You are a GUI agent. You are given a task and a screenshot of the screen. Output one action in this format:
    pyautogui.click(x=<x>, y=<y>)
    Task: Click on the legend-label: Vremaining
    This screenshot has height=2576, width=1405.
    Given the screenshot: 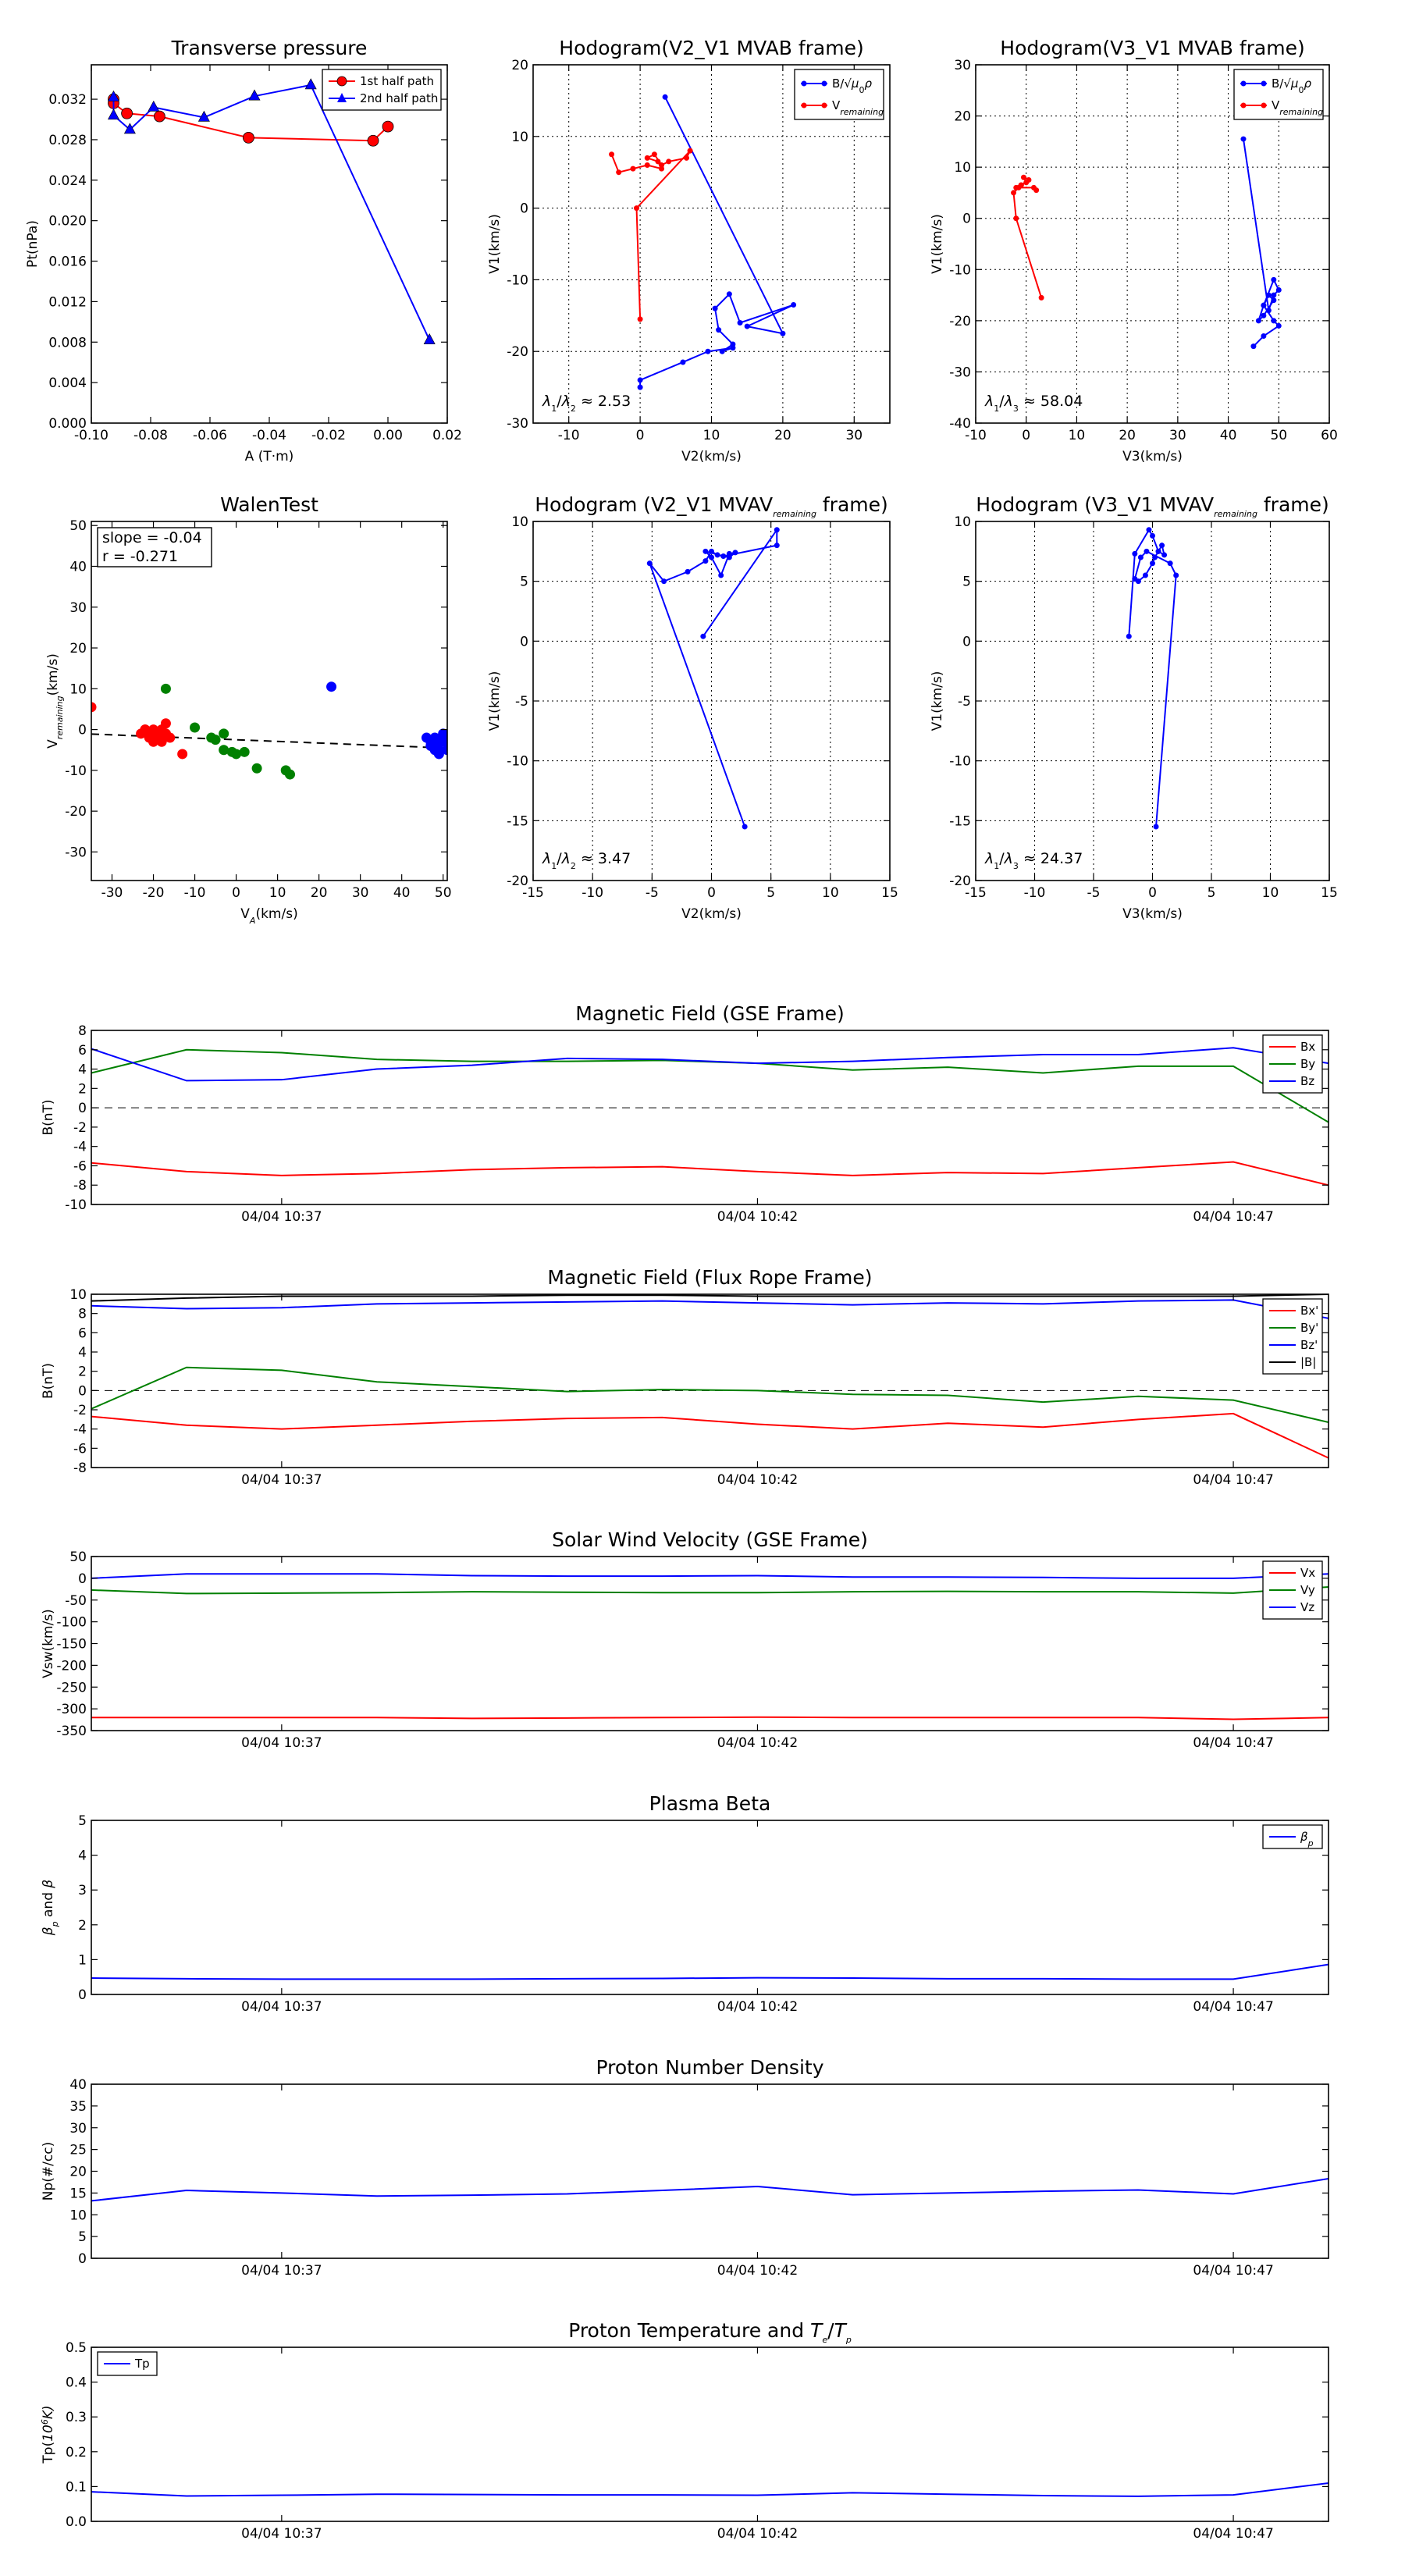 What is the action you would take?
    pyautogui.click(x=858, y=107)
    